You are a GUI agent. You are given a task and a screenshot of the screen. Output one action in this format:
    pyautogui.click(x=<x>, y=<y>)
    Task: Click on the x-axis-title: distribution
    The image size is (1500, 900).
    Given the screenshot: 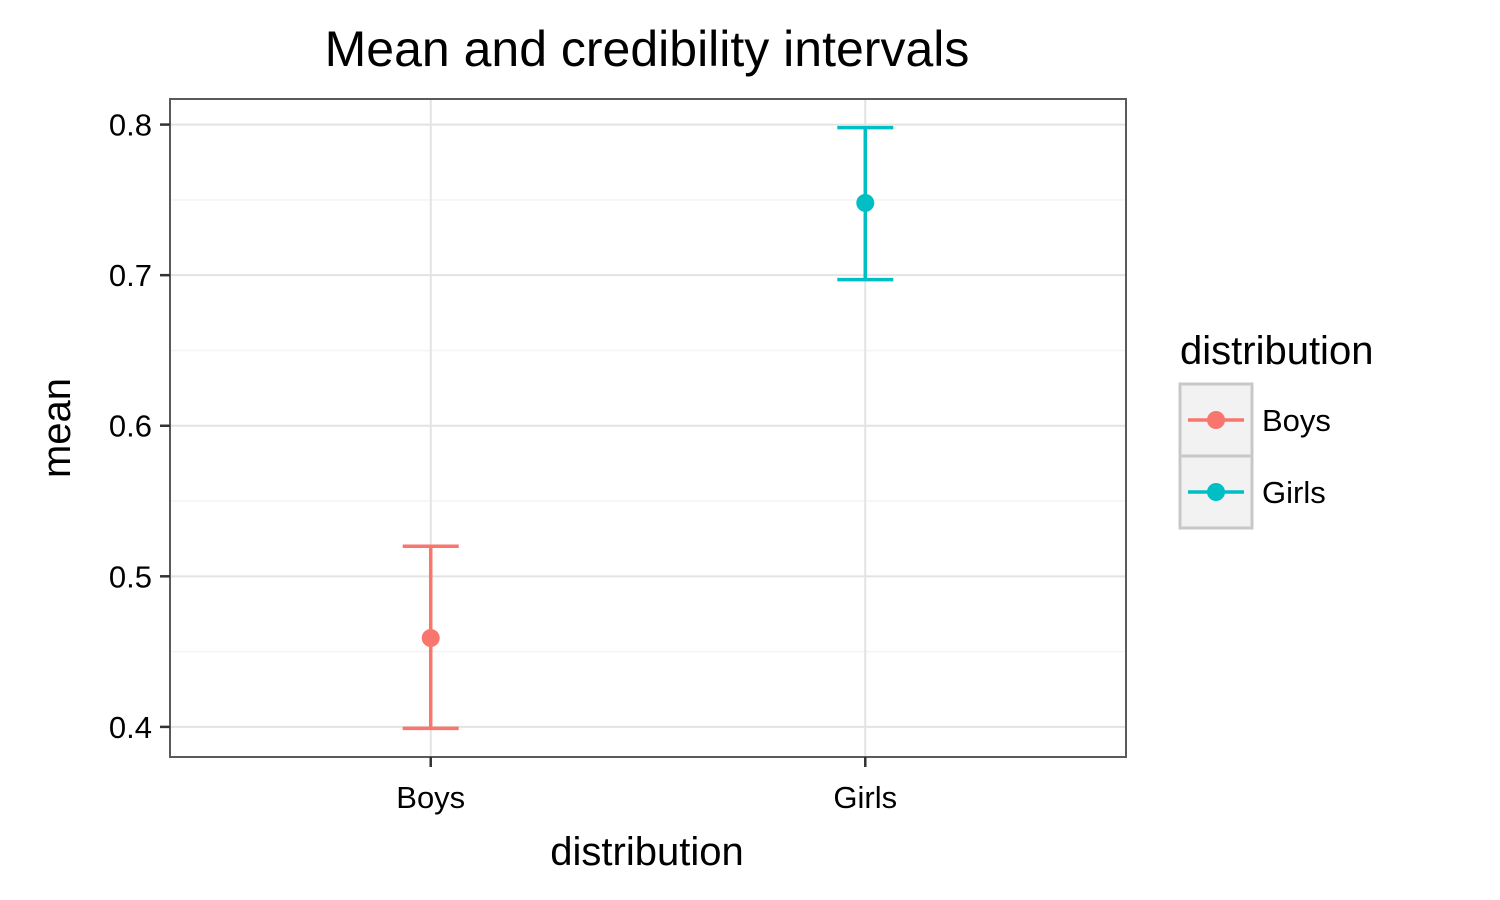 What is the action you would take?
    pyautogui.click(x=646, y=852)
    